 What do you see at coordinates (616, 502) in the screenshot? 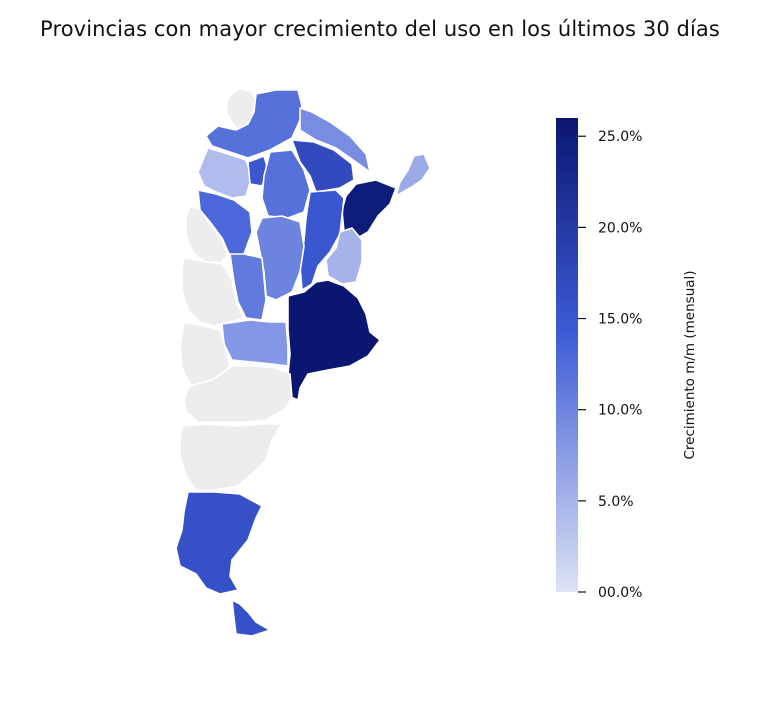
I see `legend-tick-label: 5.0%` at bounding box center [616, 502].